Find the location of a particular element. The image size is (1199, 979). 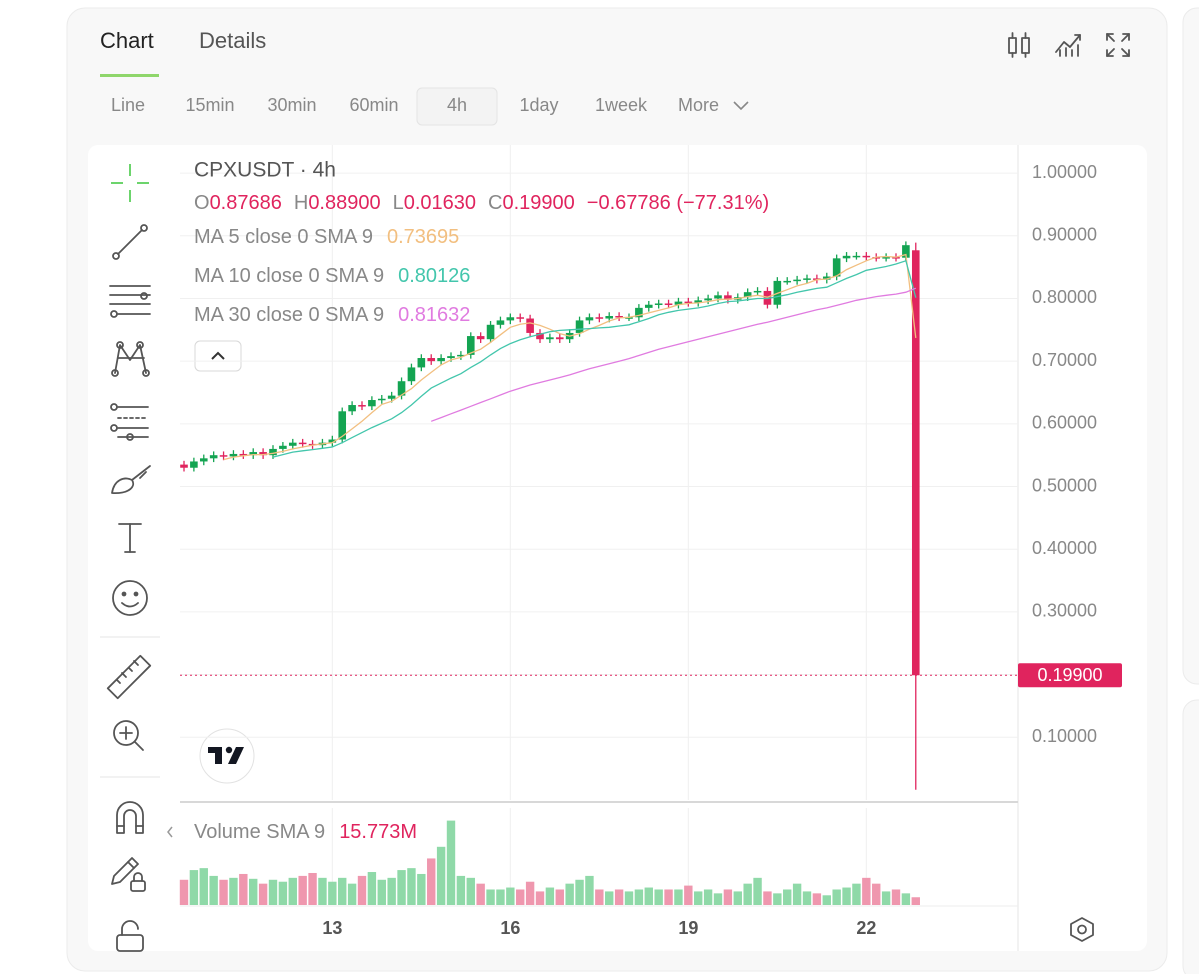

y-tick-label: 0.30000 is located at coordinates (1064, 611).